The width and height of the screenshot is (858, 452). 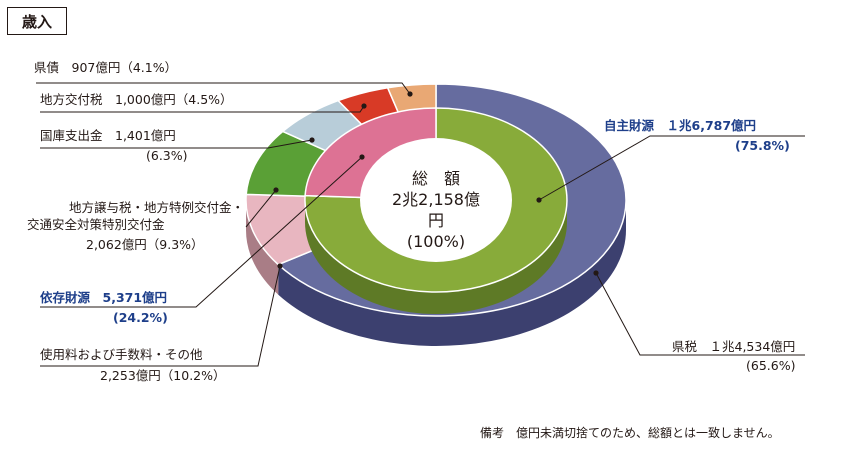 What do you see at coordinates (630, 433) in the screenshot?
I see `footnote: 備考 億円未満切捨てのため、総額とは一致しません。` at bounding box center [630, 433].